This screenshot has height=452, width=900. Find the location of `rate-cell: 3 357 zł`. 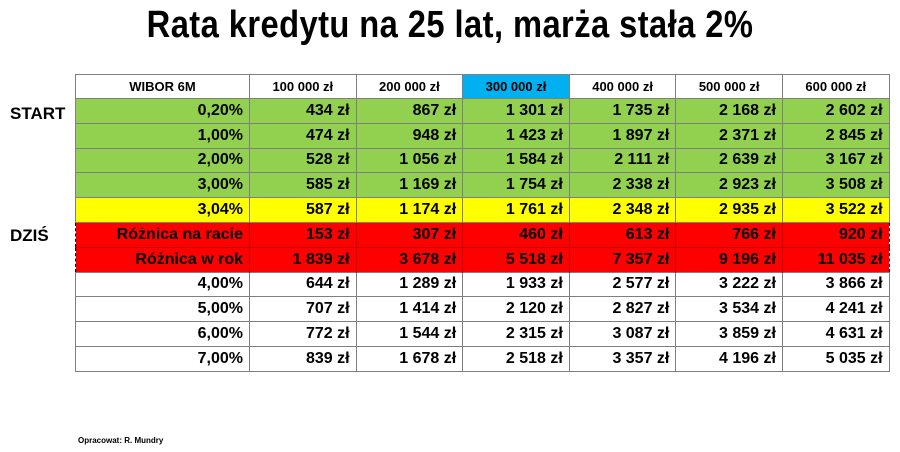

rate-cell: 3 357 zł is located at coordinates (622, 358).